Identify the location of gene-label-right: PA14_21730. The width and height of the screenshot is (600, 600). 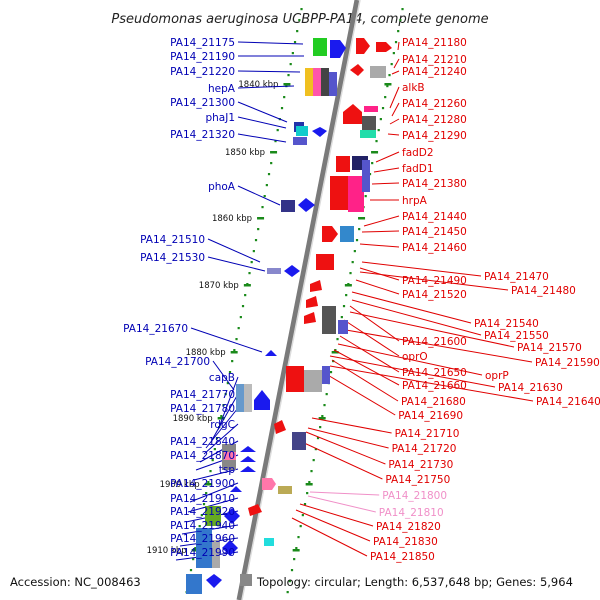
(420, 465).